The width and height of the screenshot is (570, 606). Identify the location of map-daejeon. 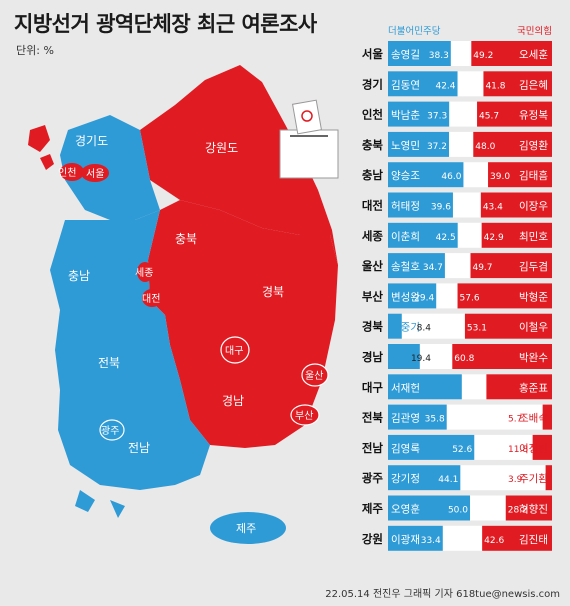
(152, 298).